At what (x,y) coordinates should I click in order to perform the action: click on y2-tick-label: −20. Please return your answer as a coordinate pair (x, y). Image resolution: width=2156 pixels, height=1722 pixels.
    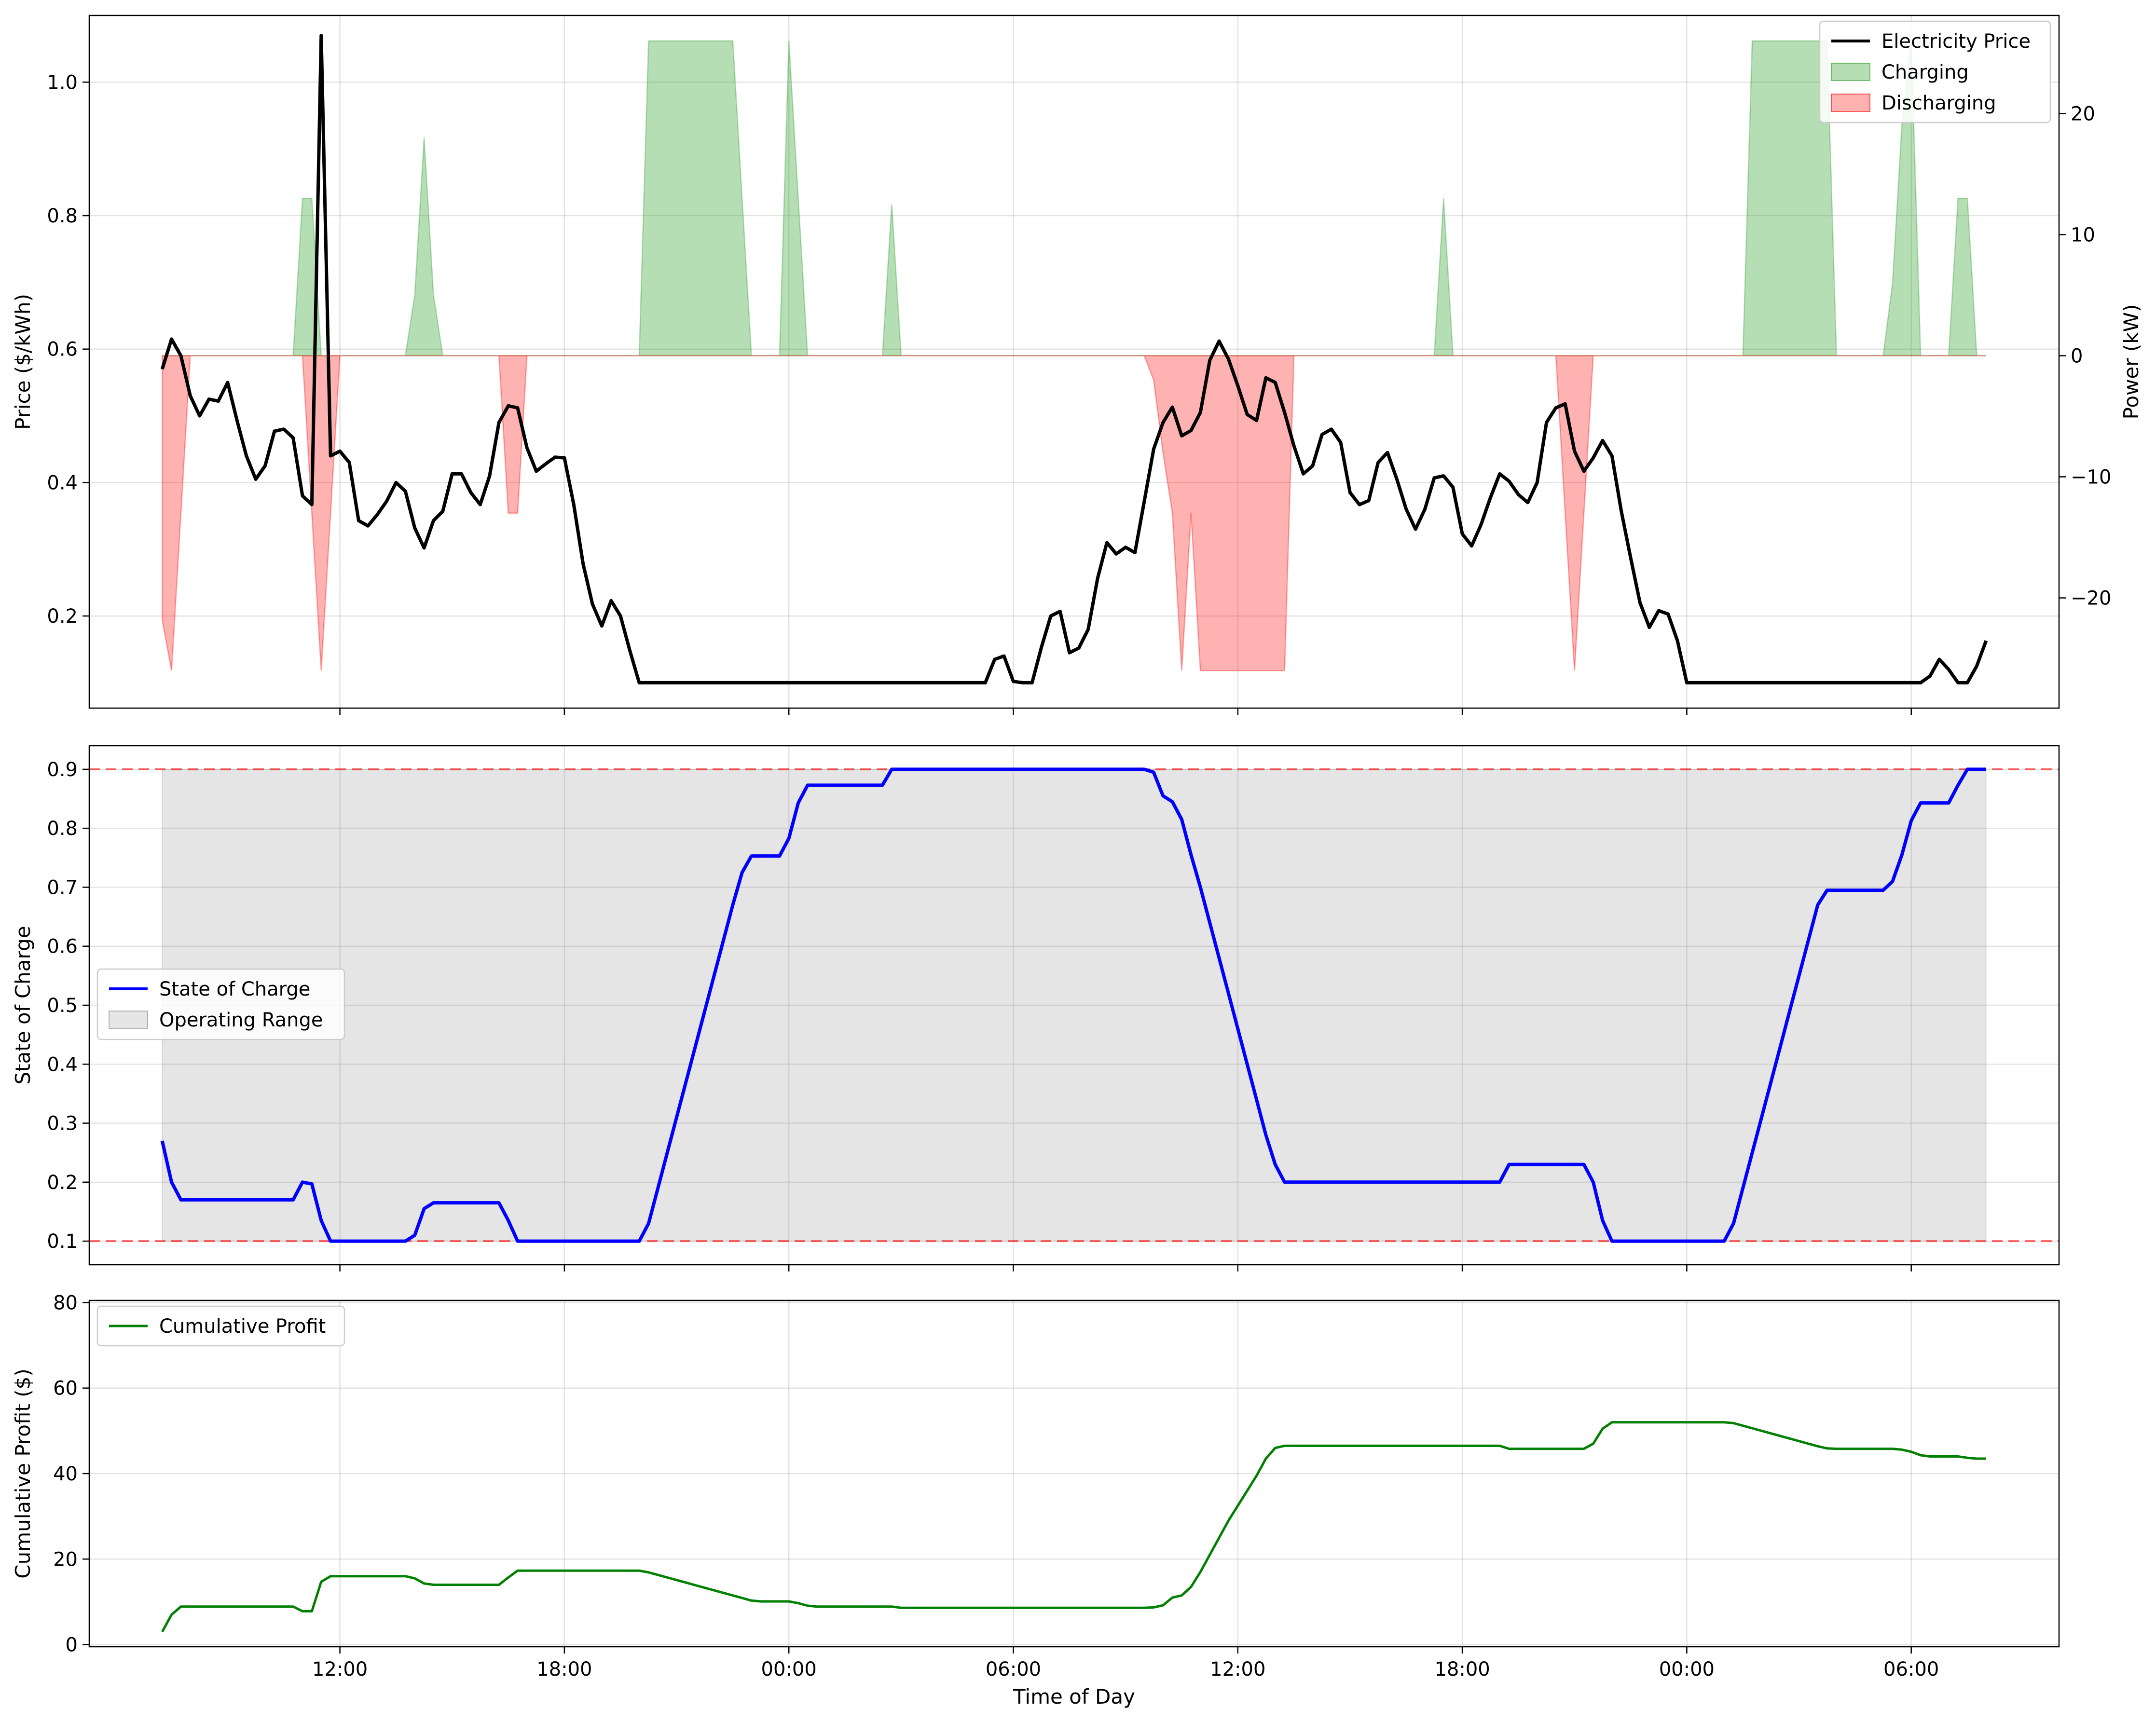
    Looking at the image, I should click on (2091, 599).